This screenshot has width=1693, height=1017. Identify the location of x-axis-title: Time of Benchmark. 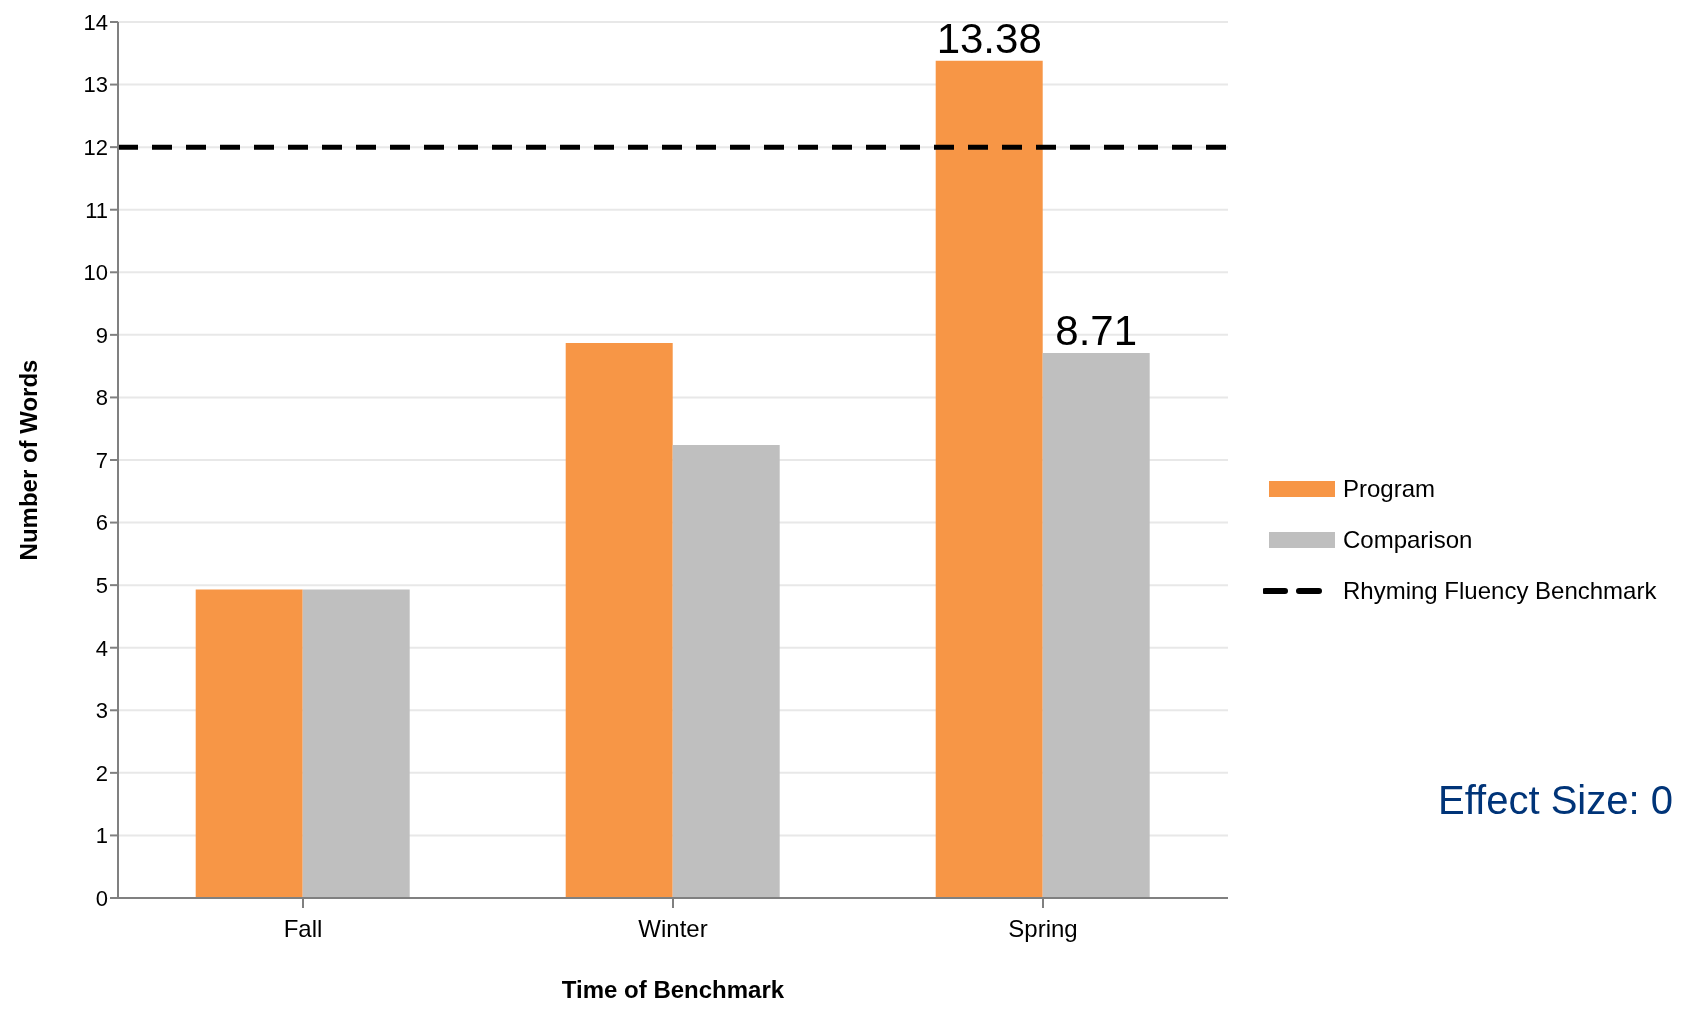
(673, 989).